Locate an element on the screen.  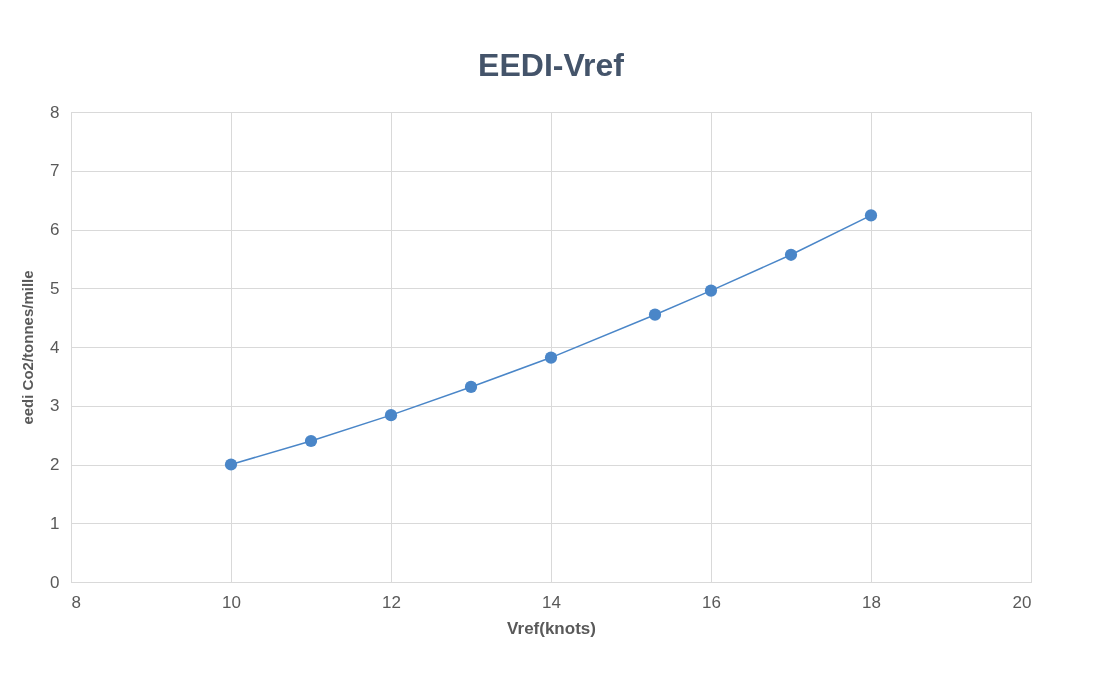
chart-title: EEDI-Vref is located at coordinates (551, 65).